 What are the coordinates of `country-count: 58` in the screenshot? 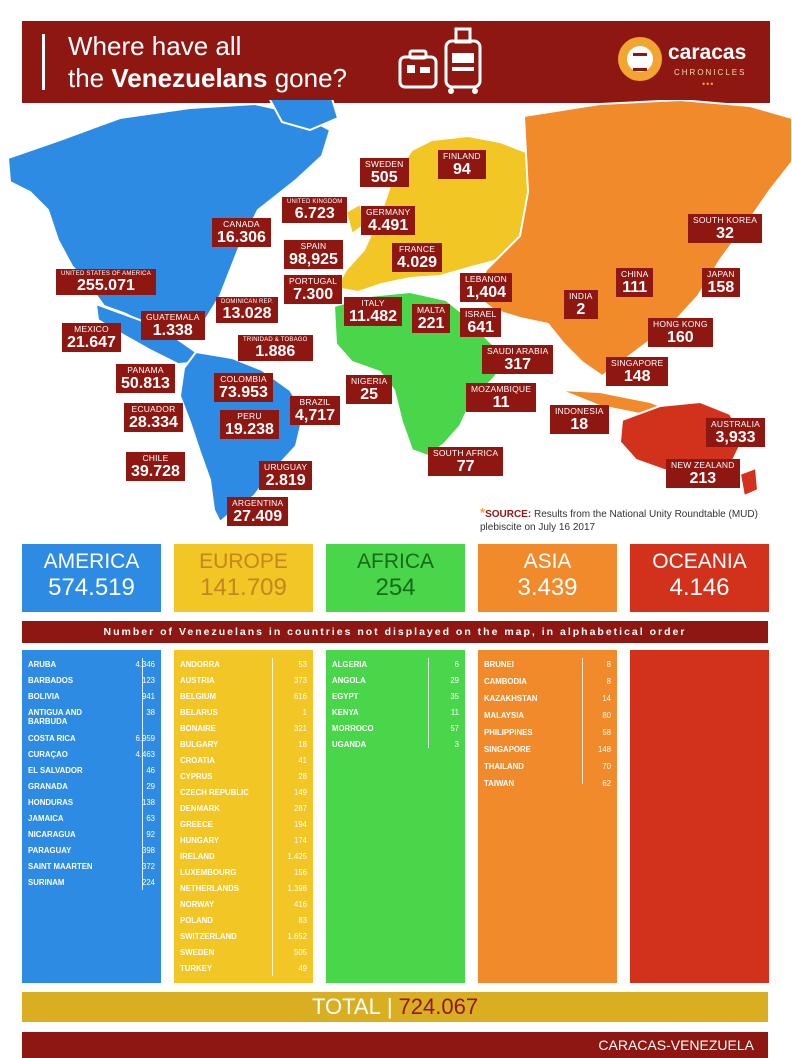 It's located at (606, 732).